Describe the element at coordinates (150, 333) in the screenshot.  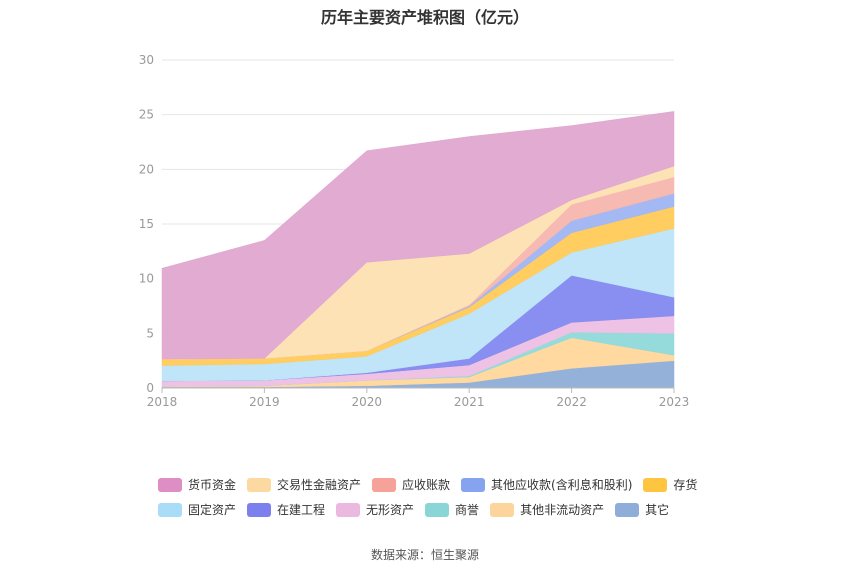
I see `y-tick-label: 5` at that location.